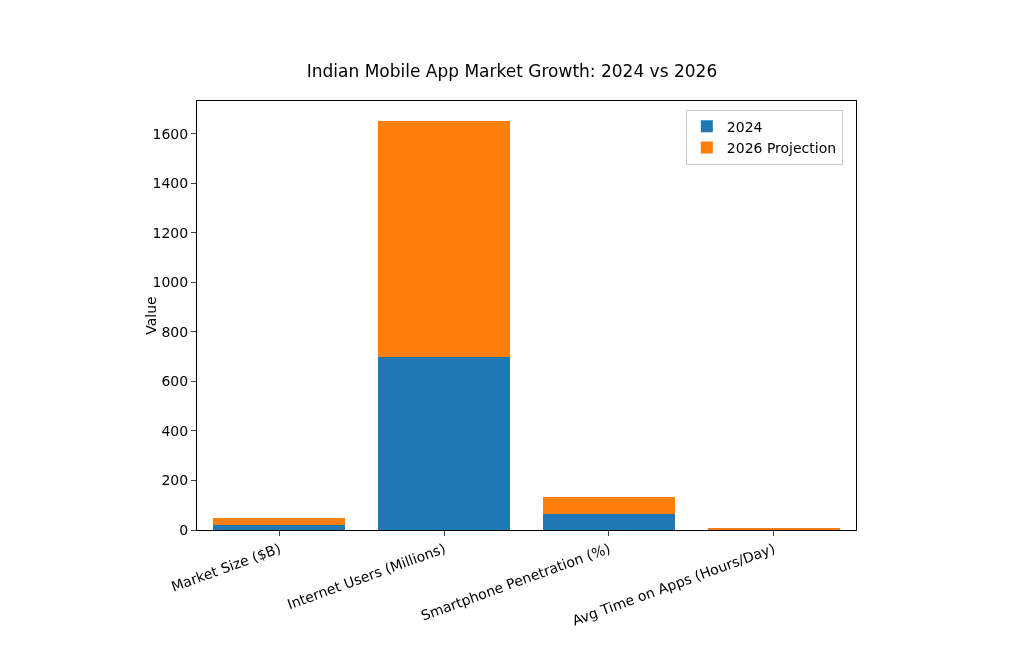  What do you see at coordinates (512, 71) in the screenshot?
I see `chart-title: Indian Mobile App Market Growth: 2024 vs 2026` at bounding box center [512, 71].